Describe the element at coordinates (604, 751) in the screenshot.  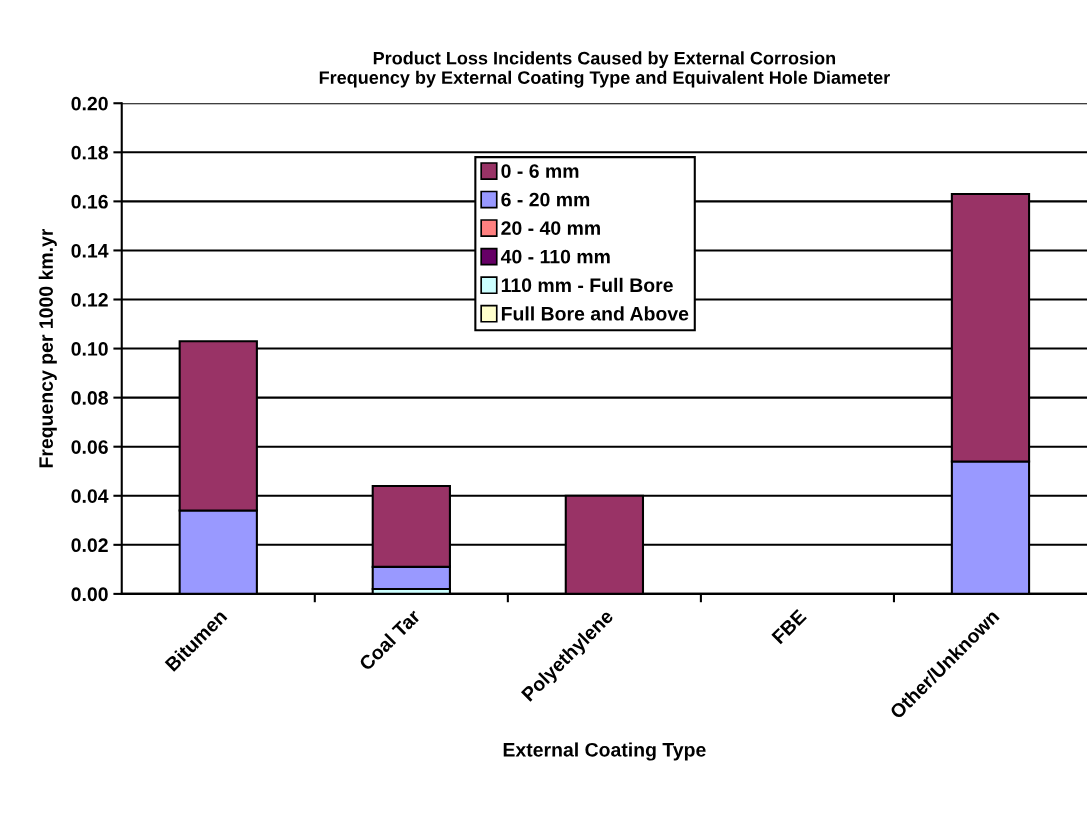
I see `x-axis-title: External Coating Type` at that location.